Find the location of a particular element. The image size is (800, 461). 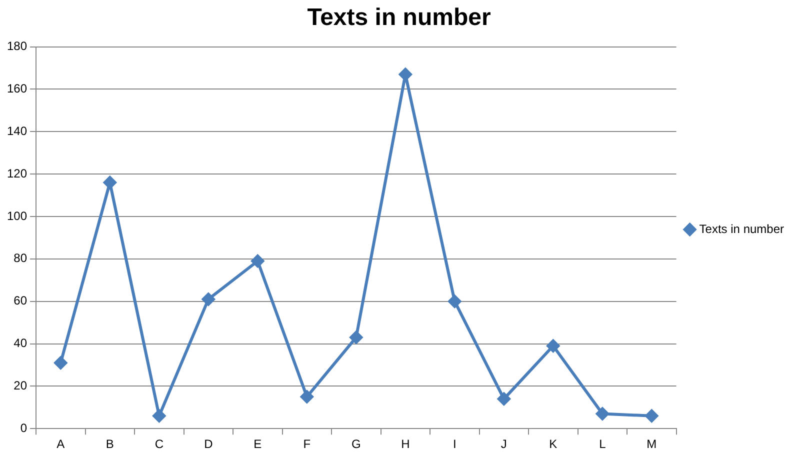

legend-label: Texts in number is located at coordinates (741, 229).